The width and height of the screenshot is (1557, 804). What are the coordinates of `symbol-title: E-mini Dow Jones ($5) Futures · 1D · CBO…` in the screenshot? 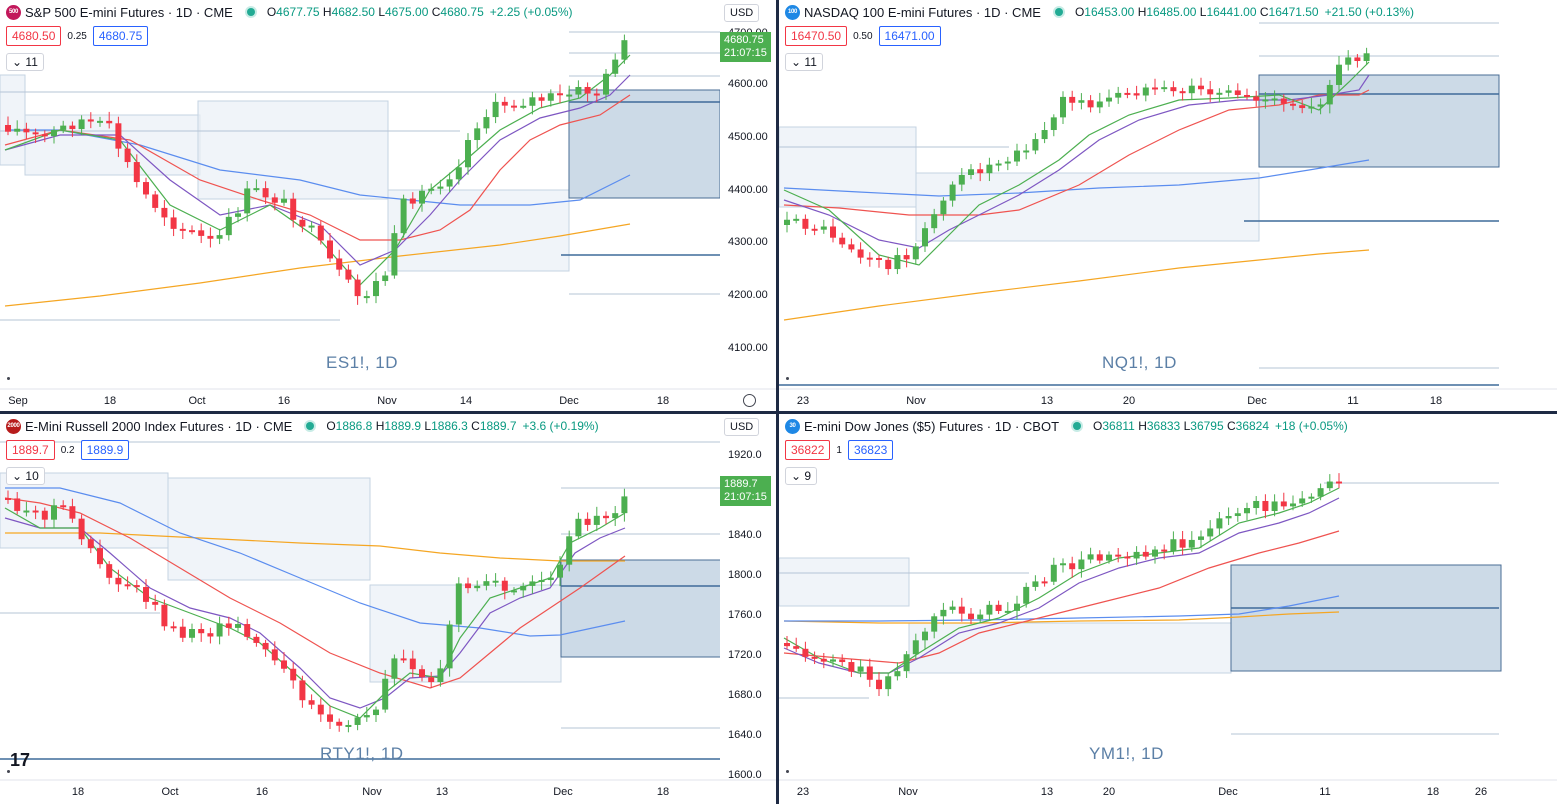 It's located at (932, 426).